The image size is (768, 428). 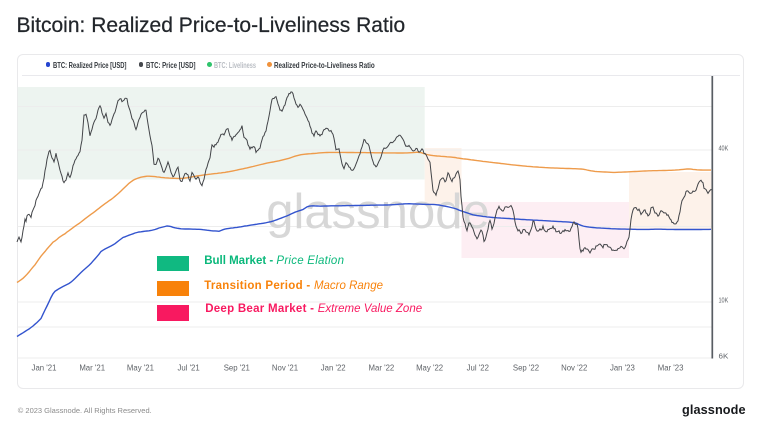 I want to click on svg-text: 10K, so click(x=724, y=301).